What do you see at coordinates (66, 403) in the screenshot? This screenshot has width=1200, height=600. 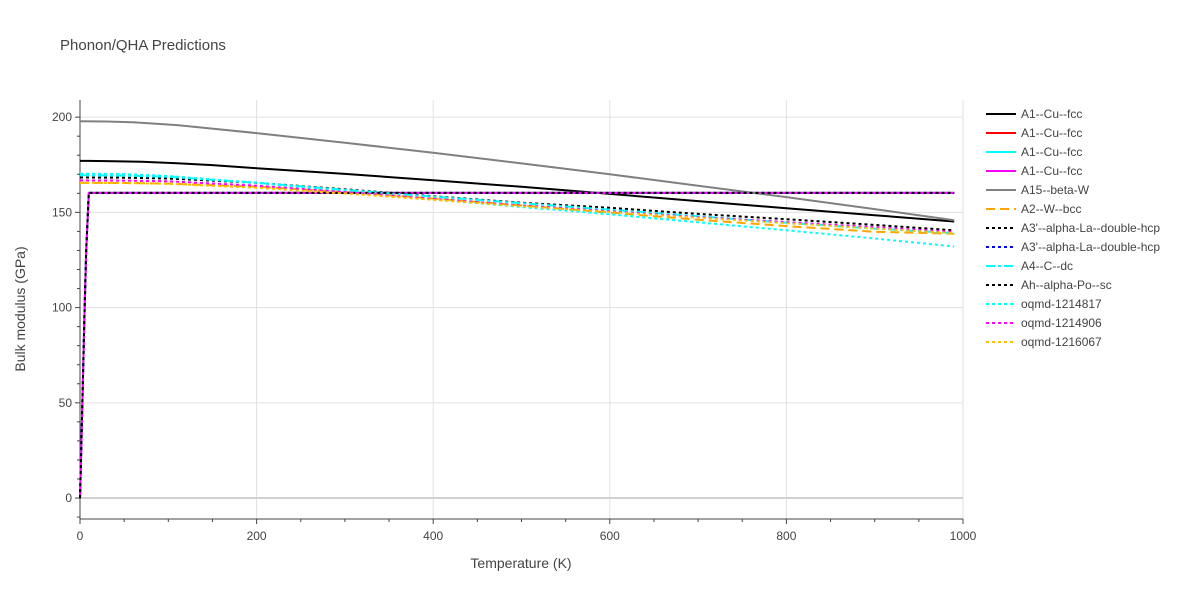 I see `y-tick-label: 50` at bounding box center [66, 403].